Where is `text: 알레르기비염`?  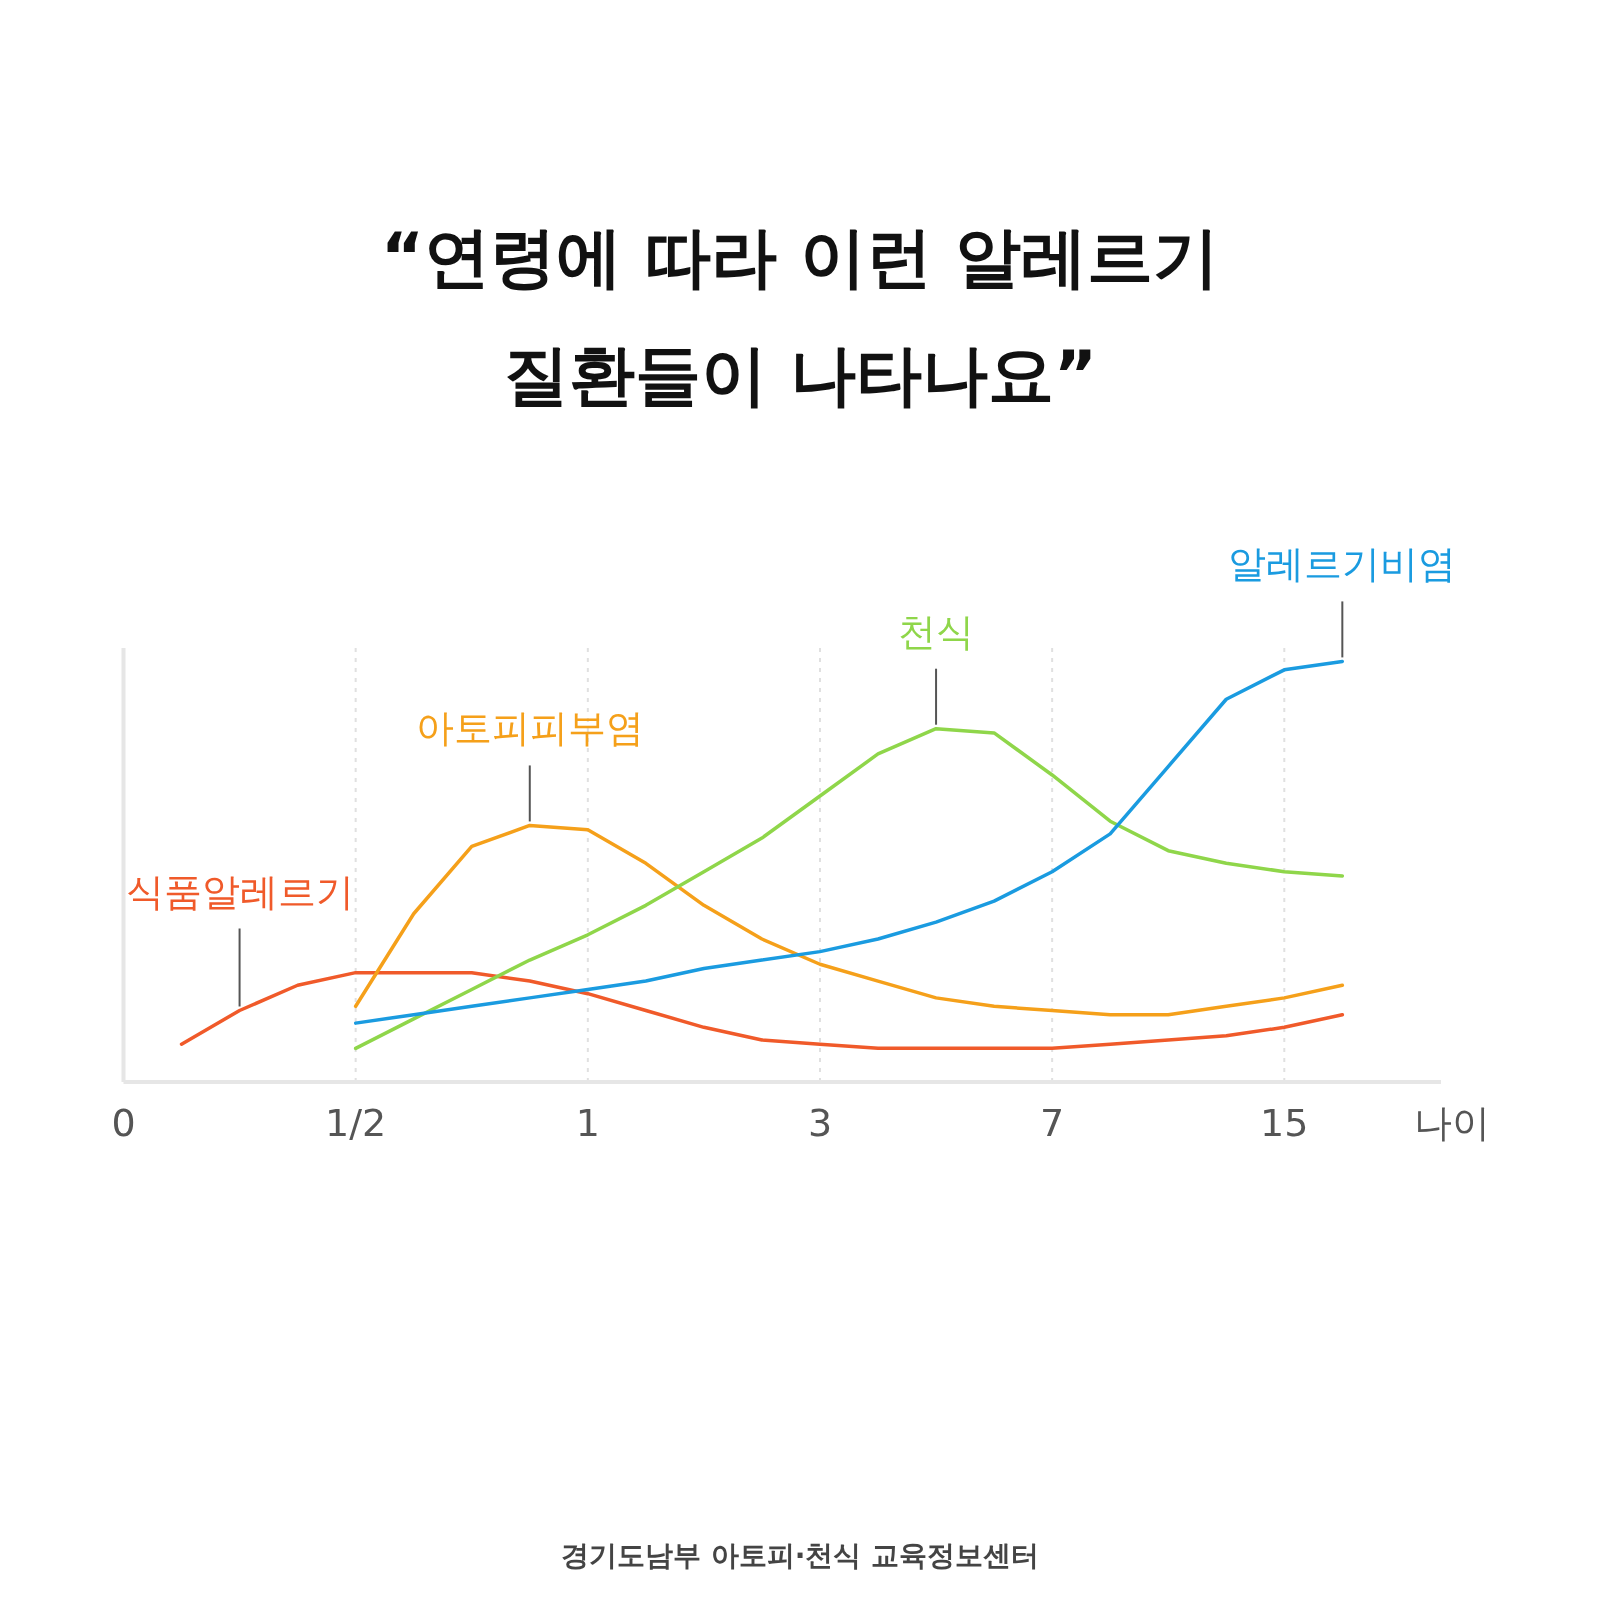
text: 알레르기비염 is located at coordinates (1342, 564).